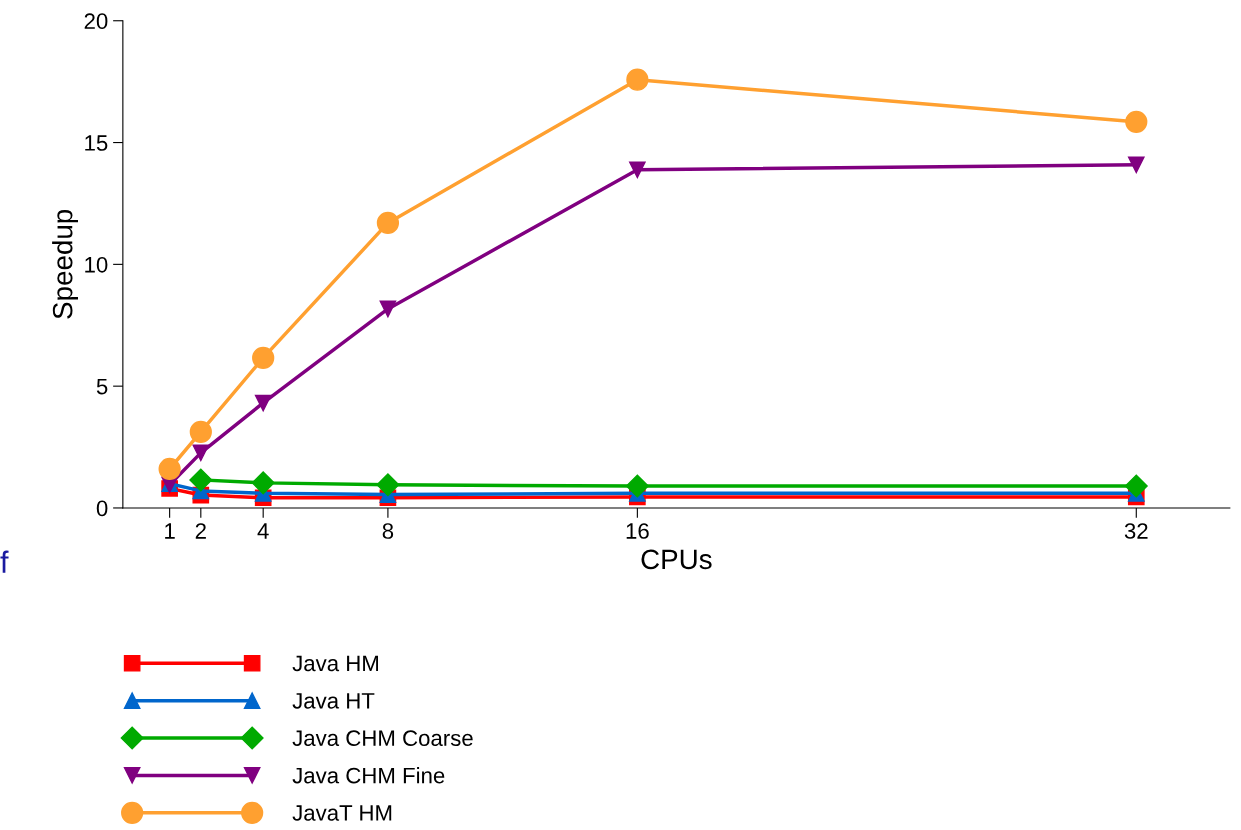 This screenshot has height=830, width=1241. I want to click on y-tick-label: 10, so click(96, 264).